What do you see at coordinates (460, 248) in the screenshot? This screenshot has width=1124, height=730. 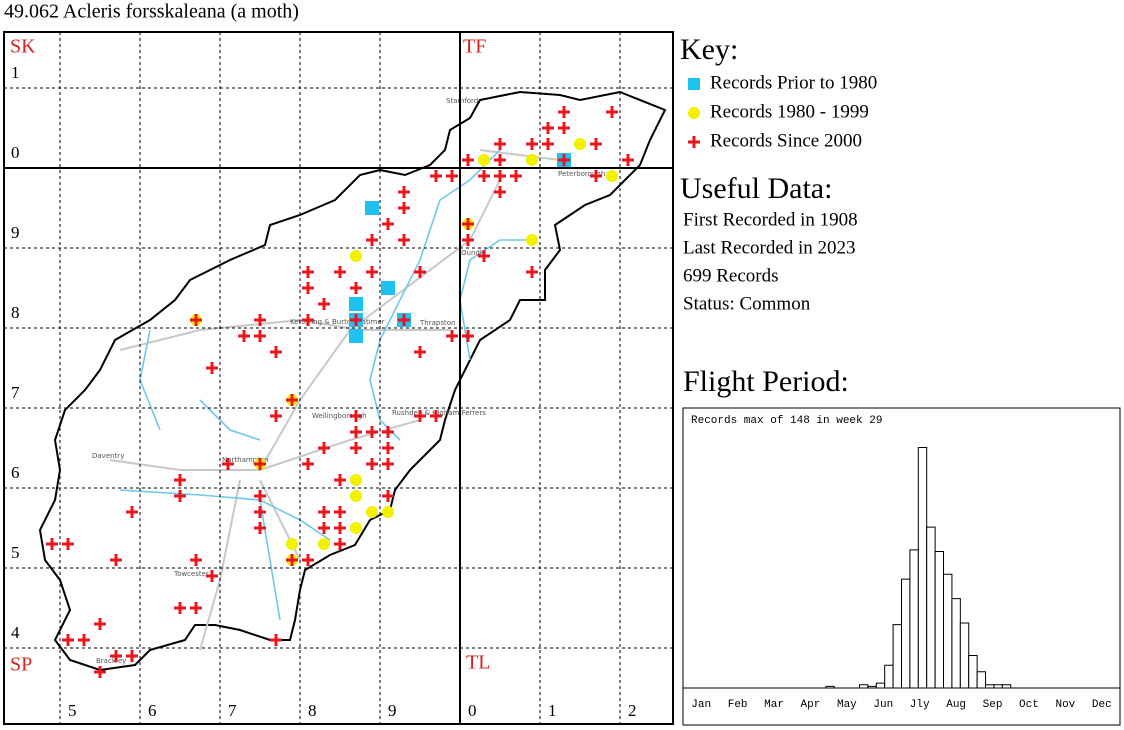 I see `record-layer` at bounding box center [460, 248].